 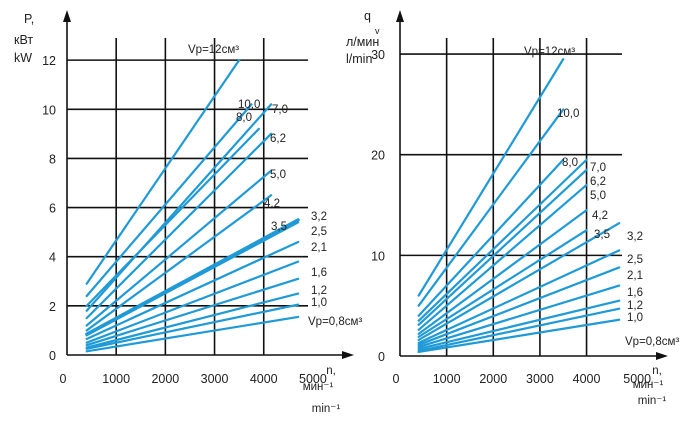 What do you see at coordinates (116, 379) in the screenshot?
I see `x-tick-label: 1000` at bounding box center [116, 379].